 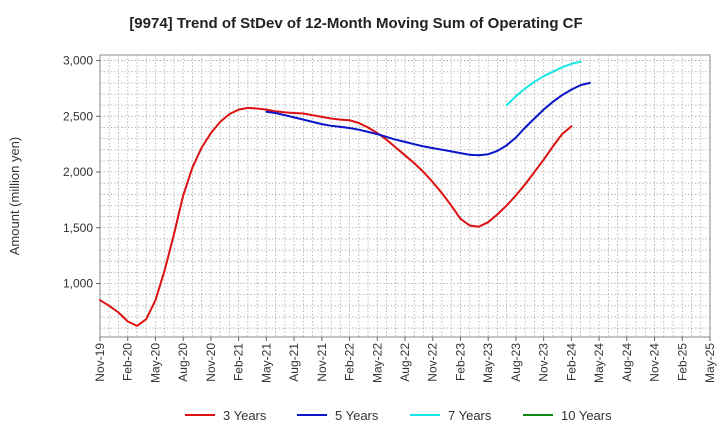 What do you see at coordinates (78, 61) in the screenshot?
I see `y-tick-label: 3,000` at bounding box center [78, 61].